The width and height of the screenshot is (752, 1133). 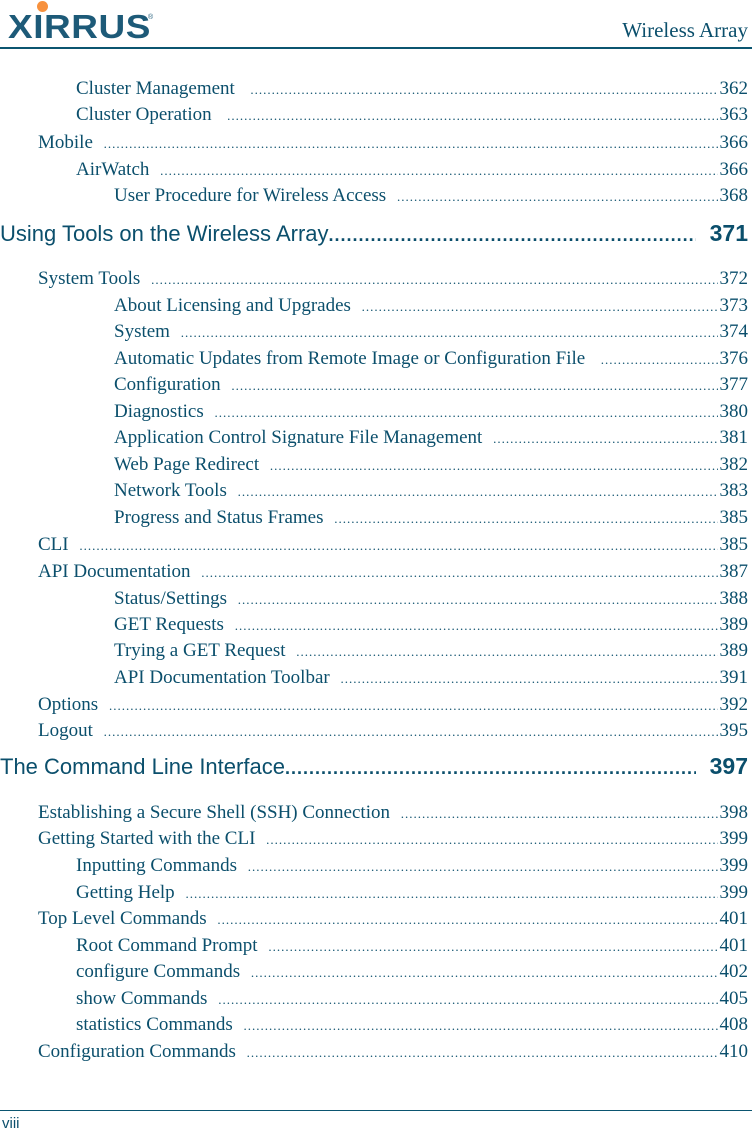 I want to click on toc-entry: API Documentation Toolbar 391, so click(x=374, y=680).